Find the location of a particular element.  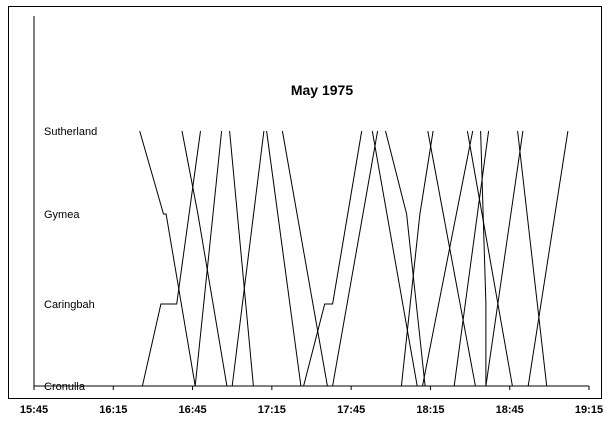

station-label-cronulla: Cronulla is located at coordinates (65, 387).